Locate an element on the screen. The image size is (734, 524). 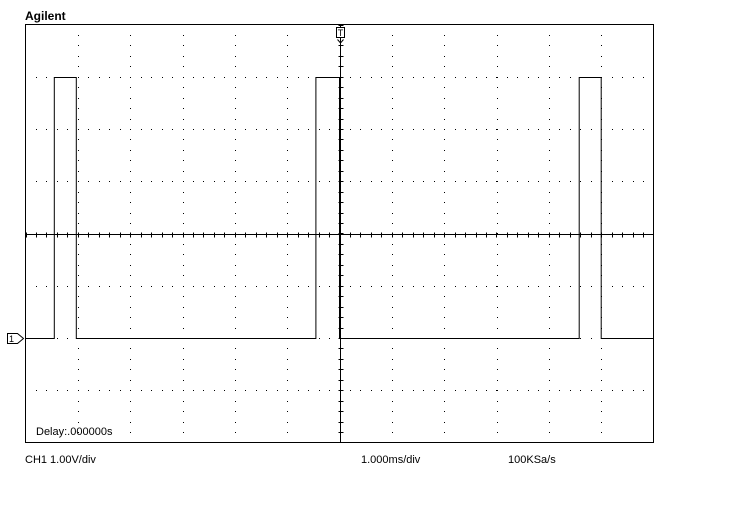
channel-1-scale-readout: CH1 1.00V/div is located at coordinates (60, 460).